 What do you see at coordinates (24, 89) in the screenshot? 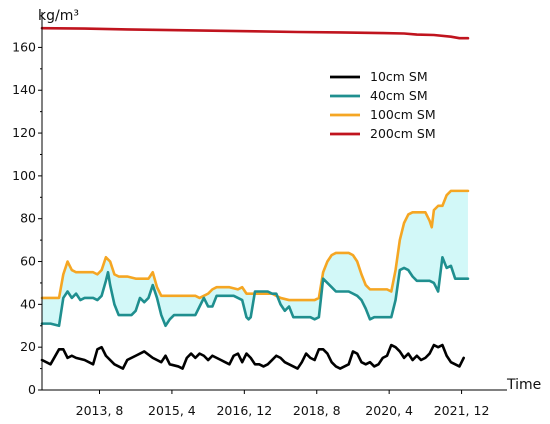
I see `y-tick-label: 140` at bounding box center [24, 89].